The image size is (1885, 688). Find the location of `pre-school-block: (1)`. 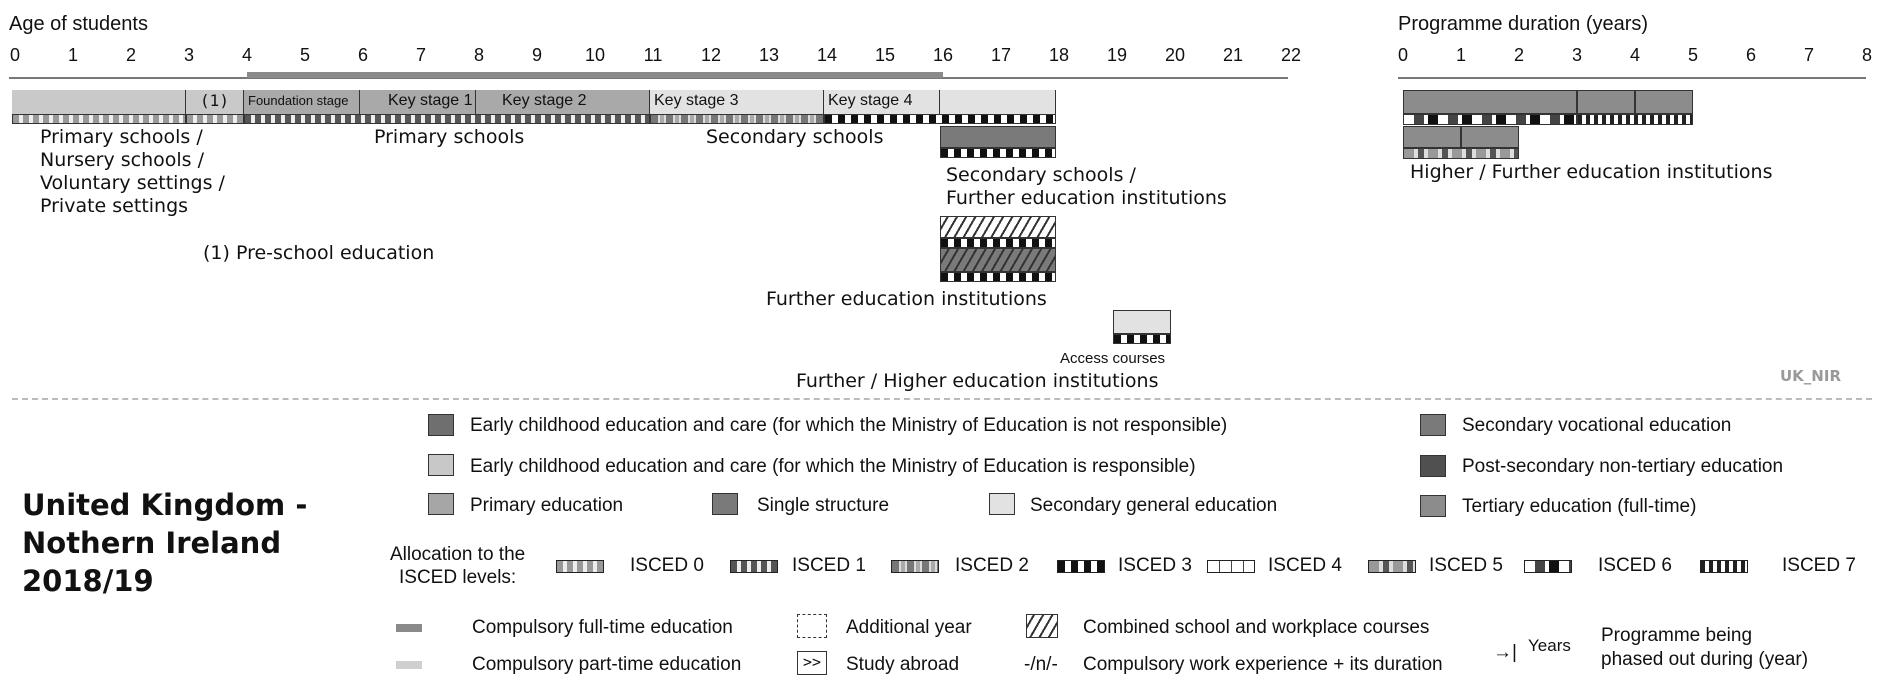

pre-school-block: (1) is located at coordinates (215, 102).